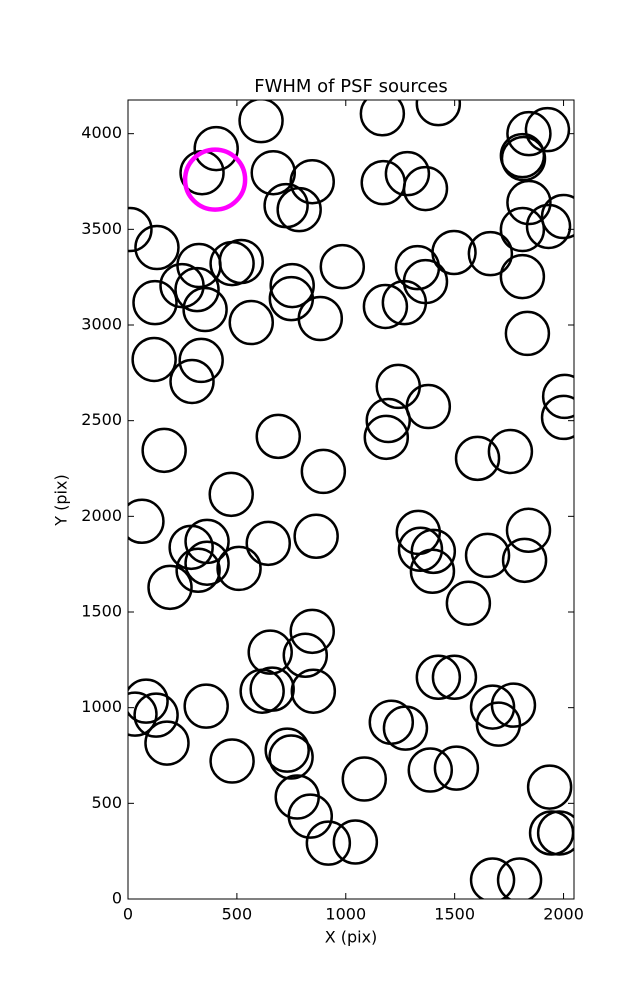 This screenshot has height=1004, width=637. Describe the element at coordinates (563, 914) in the screenshot. I see `x-tick-label: 2000` at that location.